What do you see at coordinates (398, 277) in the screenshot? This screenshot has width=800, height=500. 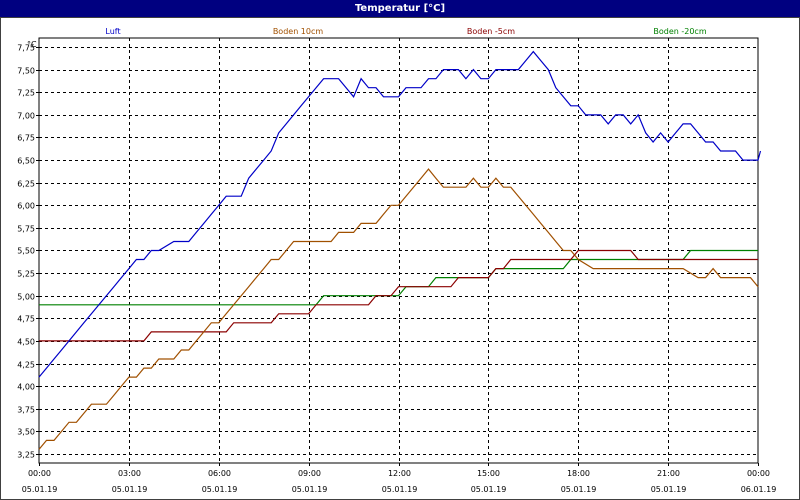 I see `series-line` at bounding box center [398, 277].